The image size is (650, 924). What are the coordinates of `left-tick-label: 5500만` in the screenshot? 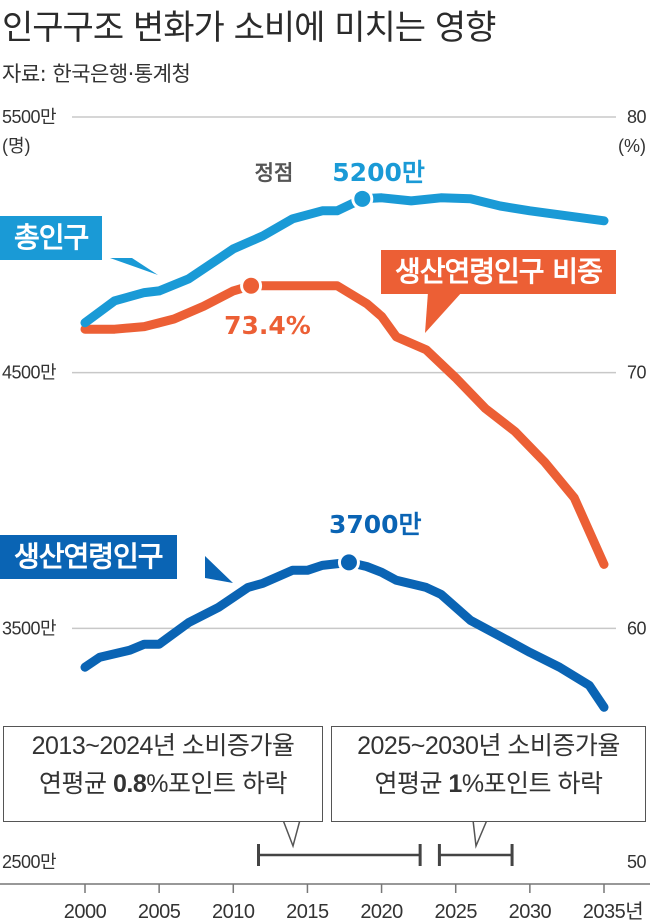 It's located at (29, 117).